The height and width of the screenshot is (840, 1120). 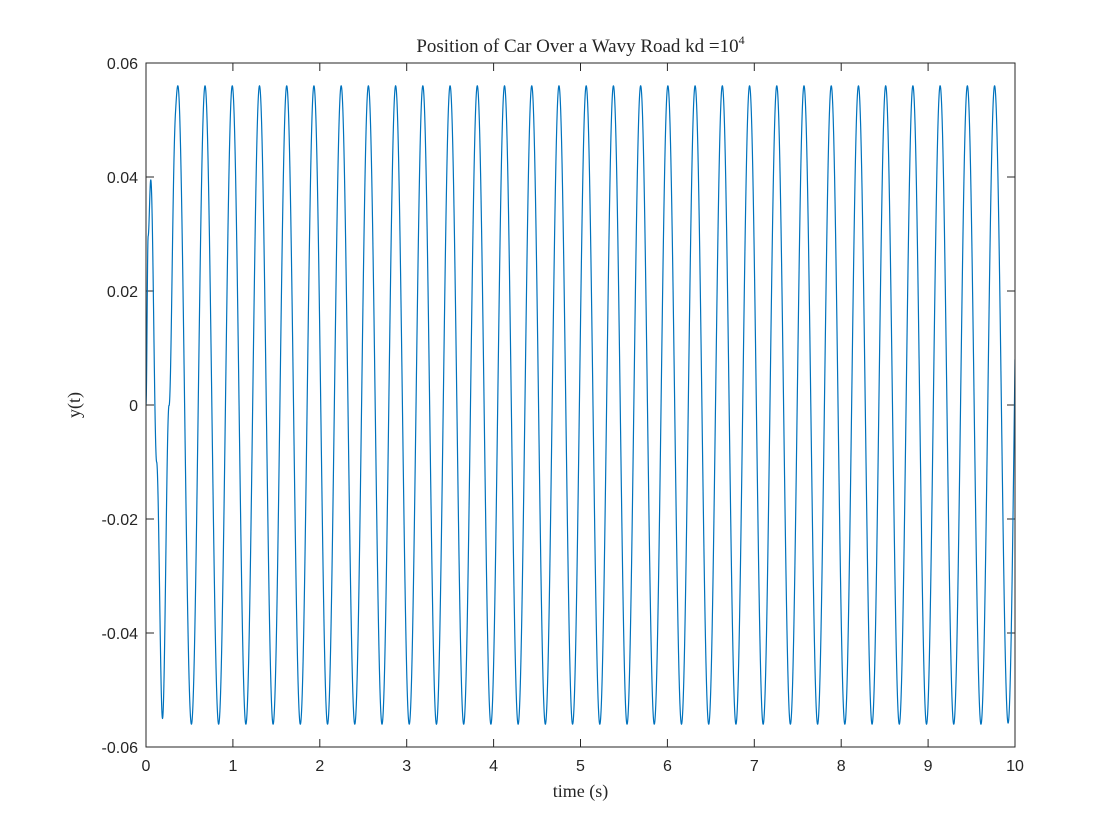 What do you see at coordinates (841, 766) in the screenshot?
I see `x-tick-label: 8` at bounding box center [841, 766].